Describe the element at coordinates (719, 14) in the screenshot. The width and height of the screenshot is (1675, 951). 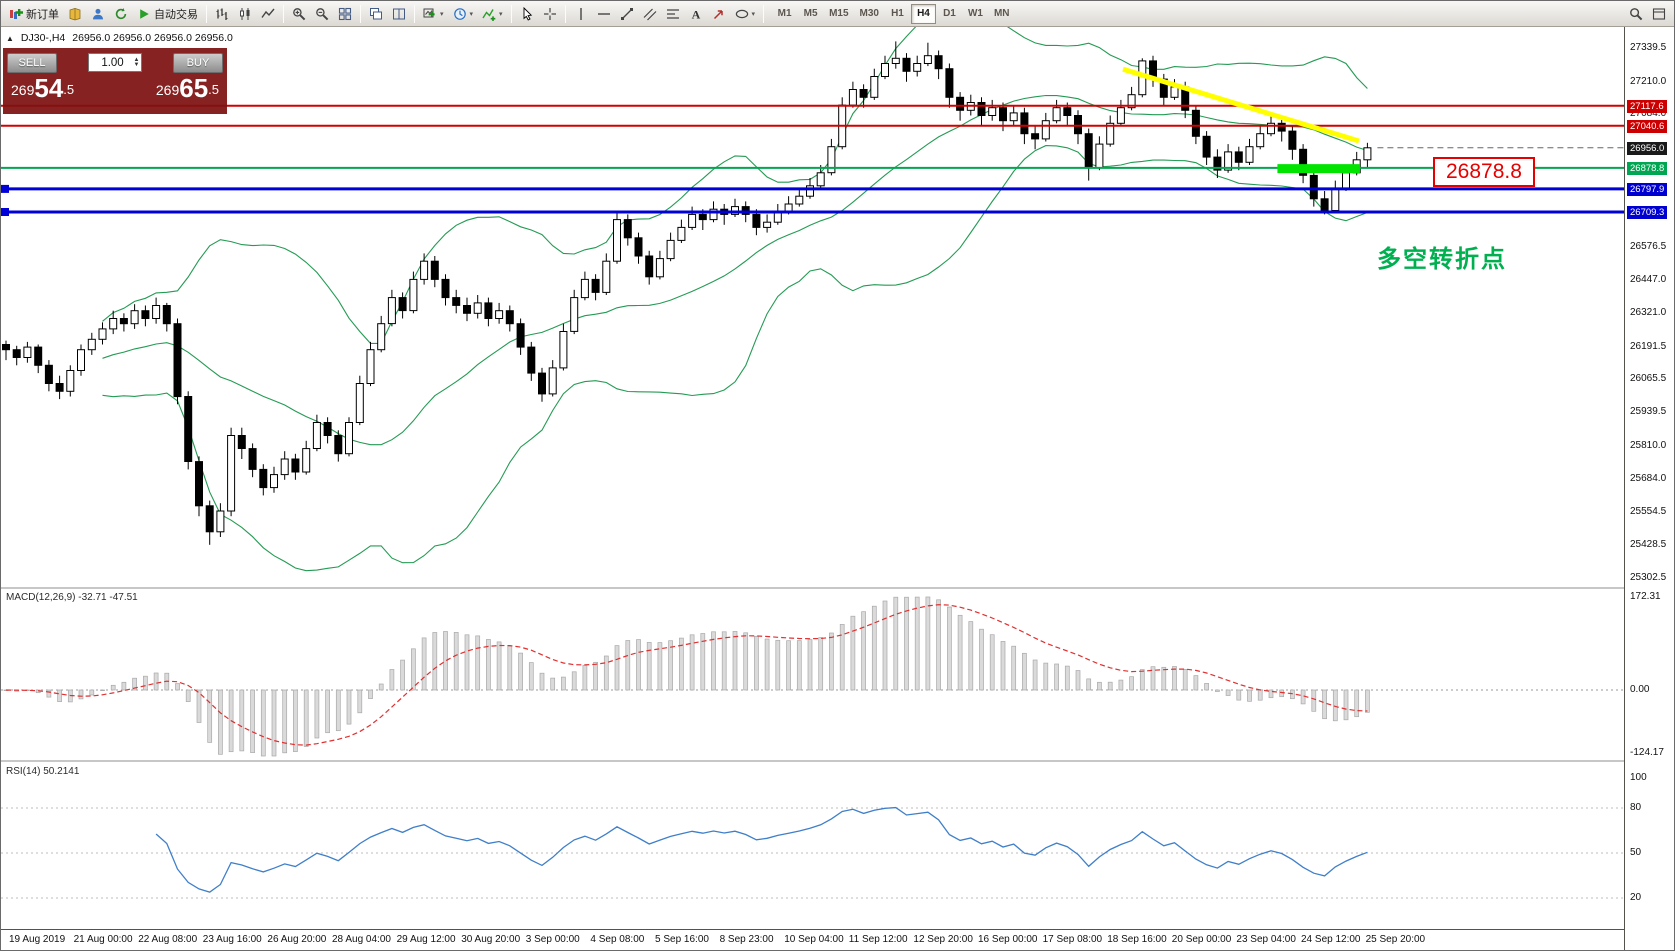
I see `arrows-tool` at that location.